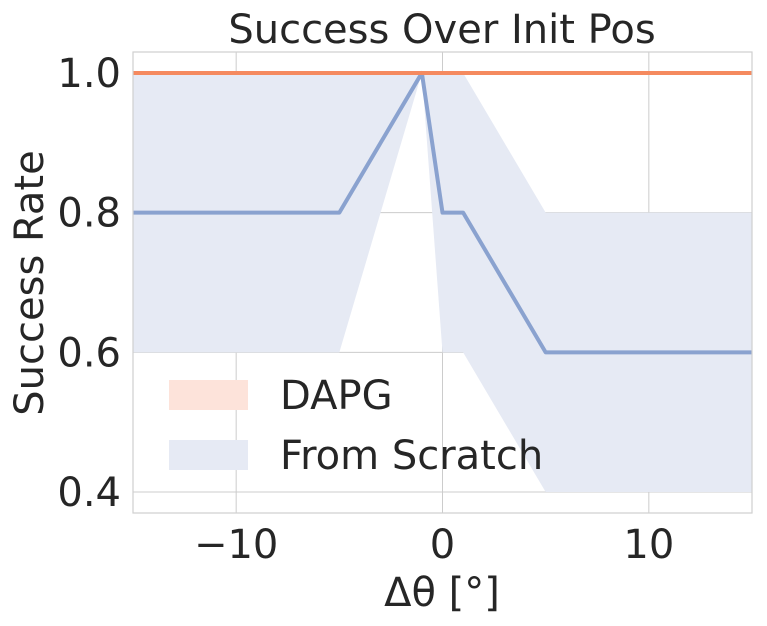 This screenshot has height=626, width=767. Describe the element at coordinates (236, 545) in the screenshot. I see `x-tick-label: −10` at that location.